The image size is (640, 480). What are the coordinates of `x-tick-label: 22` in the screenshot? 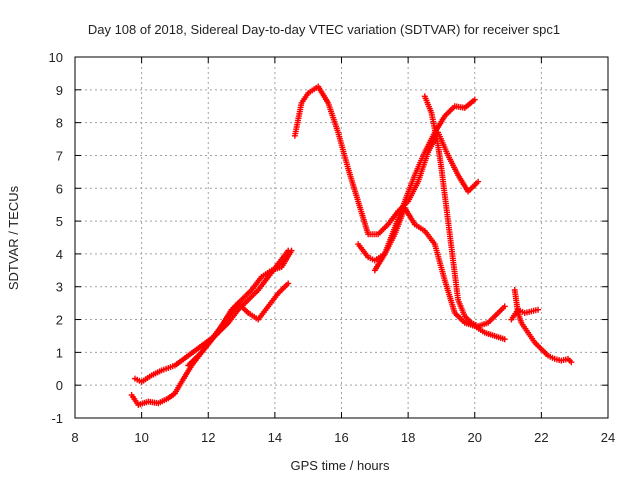 It's located at (541, 437).